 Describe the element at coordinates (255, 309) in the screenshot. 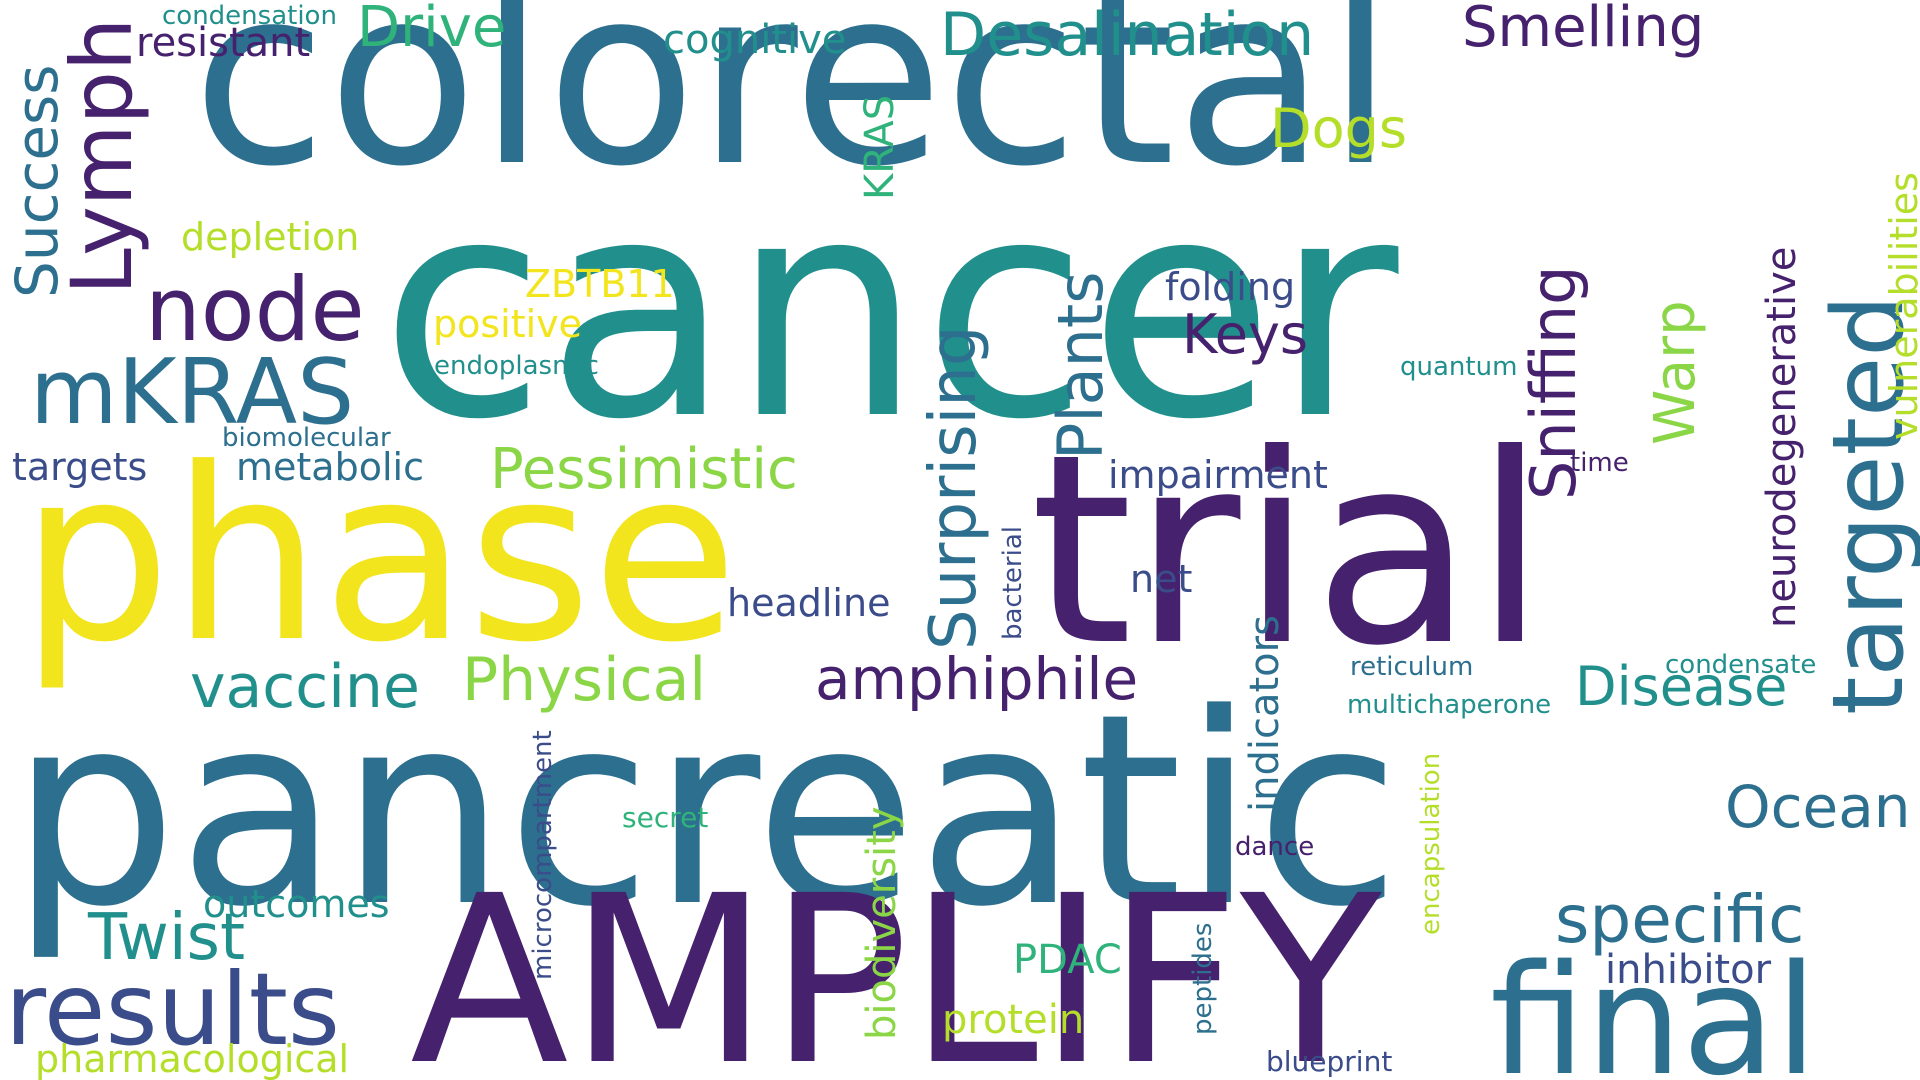

I see `word-node: node` at that location.